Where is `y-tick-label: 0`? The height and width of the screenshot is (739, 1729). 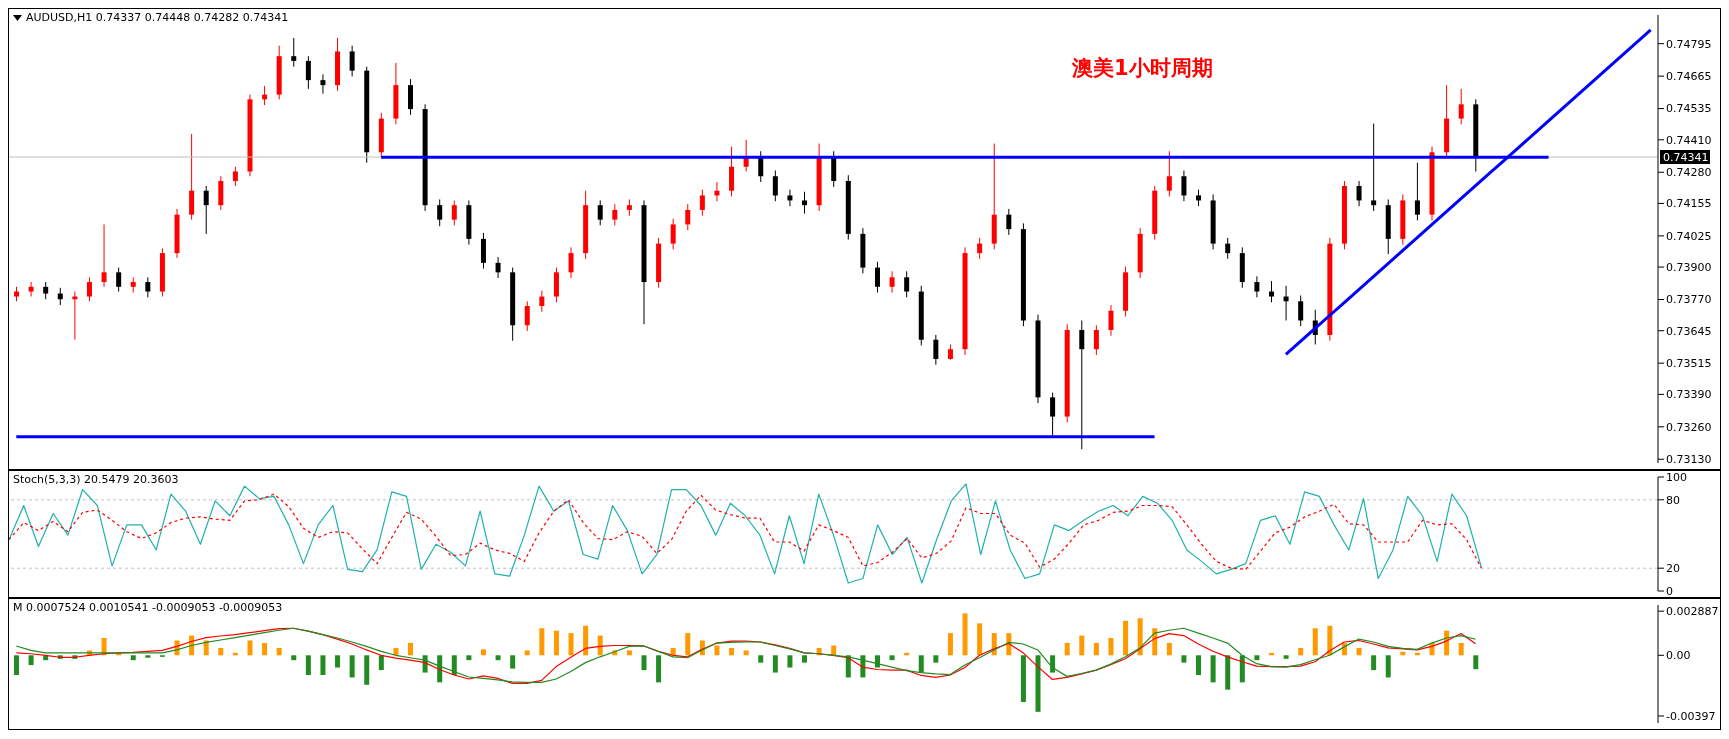 y-tick-label: 0 is located at coordinates (1669, 591).